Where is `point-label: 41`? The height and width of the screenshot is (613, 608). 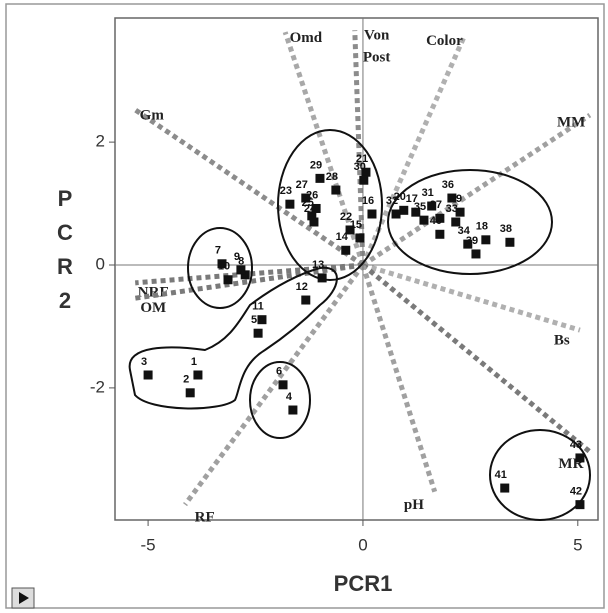
point-label: 41 is located at coordinates (501, 475).